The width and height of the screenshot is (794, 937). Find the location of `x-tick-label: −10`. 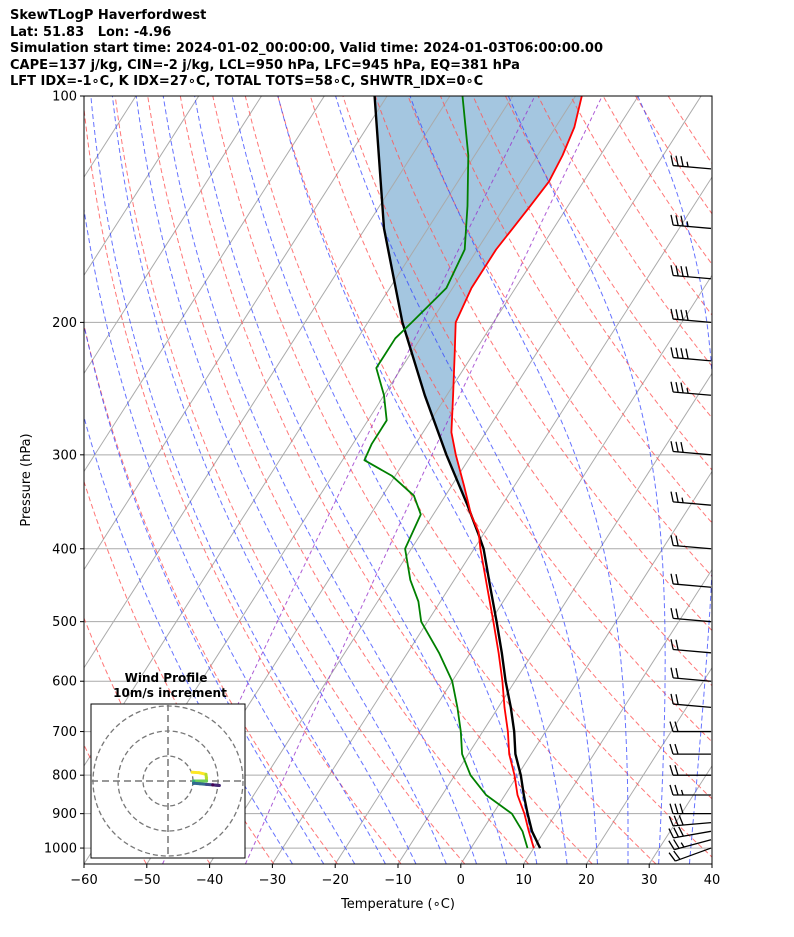

x-tick-label: −10 is located at coordinates (397, 880).